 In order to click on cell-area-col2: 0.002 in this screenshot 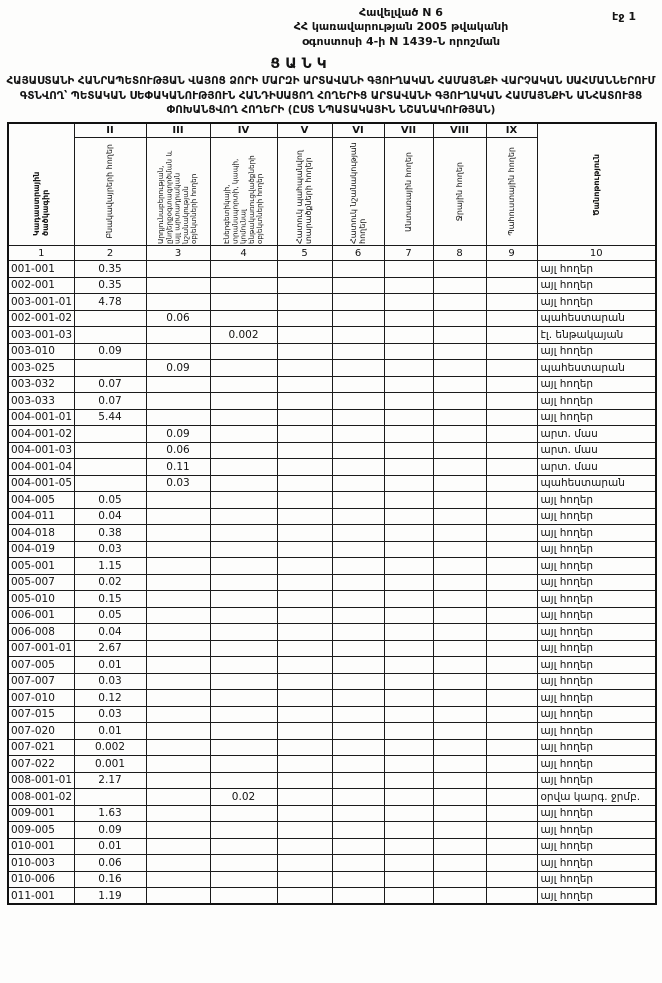, I will do `click(110, 747)`.